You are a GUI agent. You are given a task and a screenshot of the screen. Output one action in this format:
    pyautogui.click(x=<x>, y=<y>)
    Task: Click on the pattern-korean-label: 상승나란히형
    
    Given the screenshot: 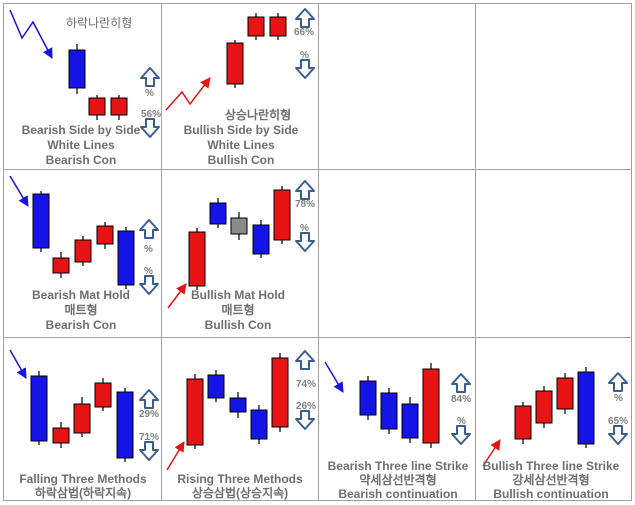 What is the action you would take?
    pyautogui.click(x=258, y=114)
    